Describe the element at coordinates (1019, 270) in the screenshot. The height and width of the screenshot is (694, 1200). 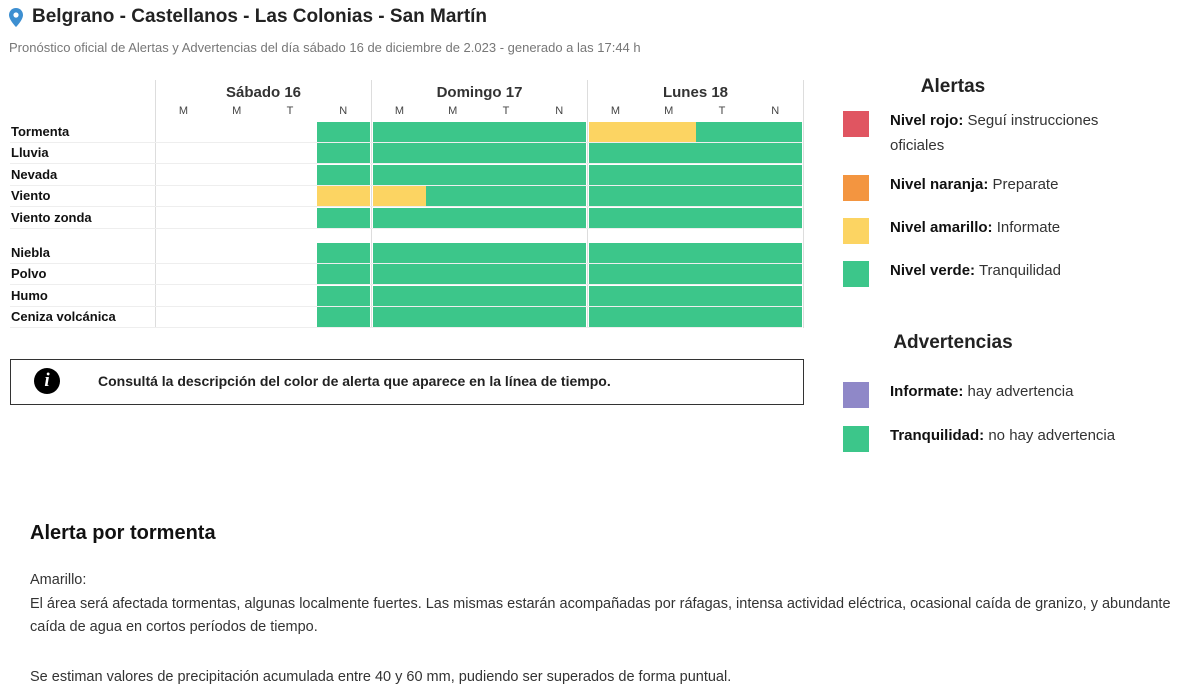
I see `legend-text: Tranquilidad` at that location.